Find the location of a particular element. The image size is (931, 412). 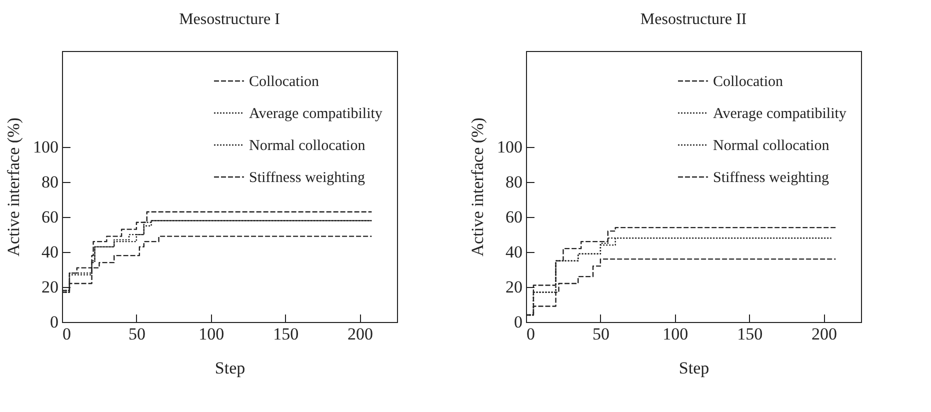

chart-title: Mesostructure I is located at coordinates (229, 19).